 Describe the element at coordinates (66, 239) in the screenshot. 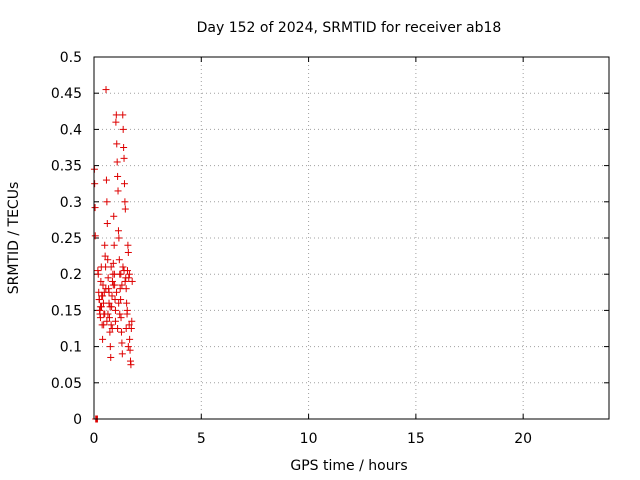

I see `y-tick-label: 0.25` at that location.